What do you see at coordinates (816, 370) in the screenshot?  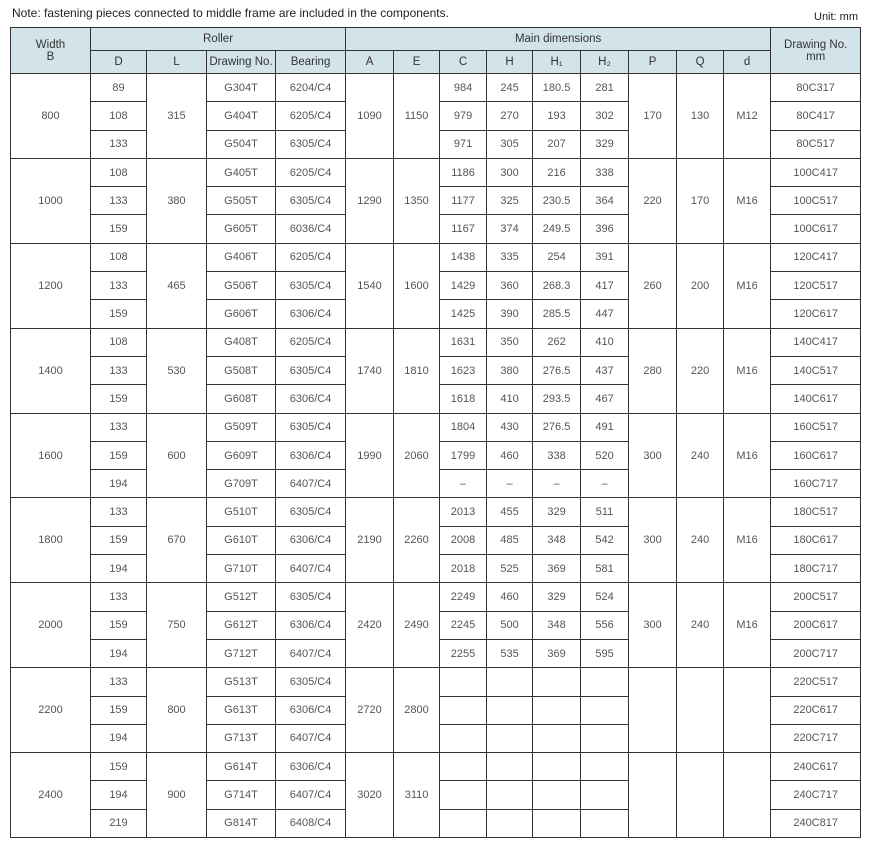 I see `drawing-no-mm-cell: 140C517` at bounding box center [816, 370].